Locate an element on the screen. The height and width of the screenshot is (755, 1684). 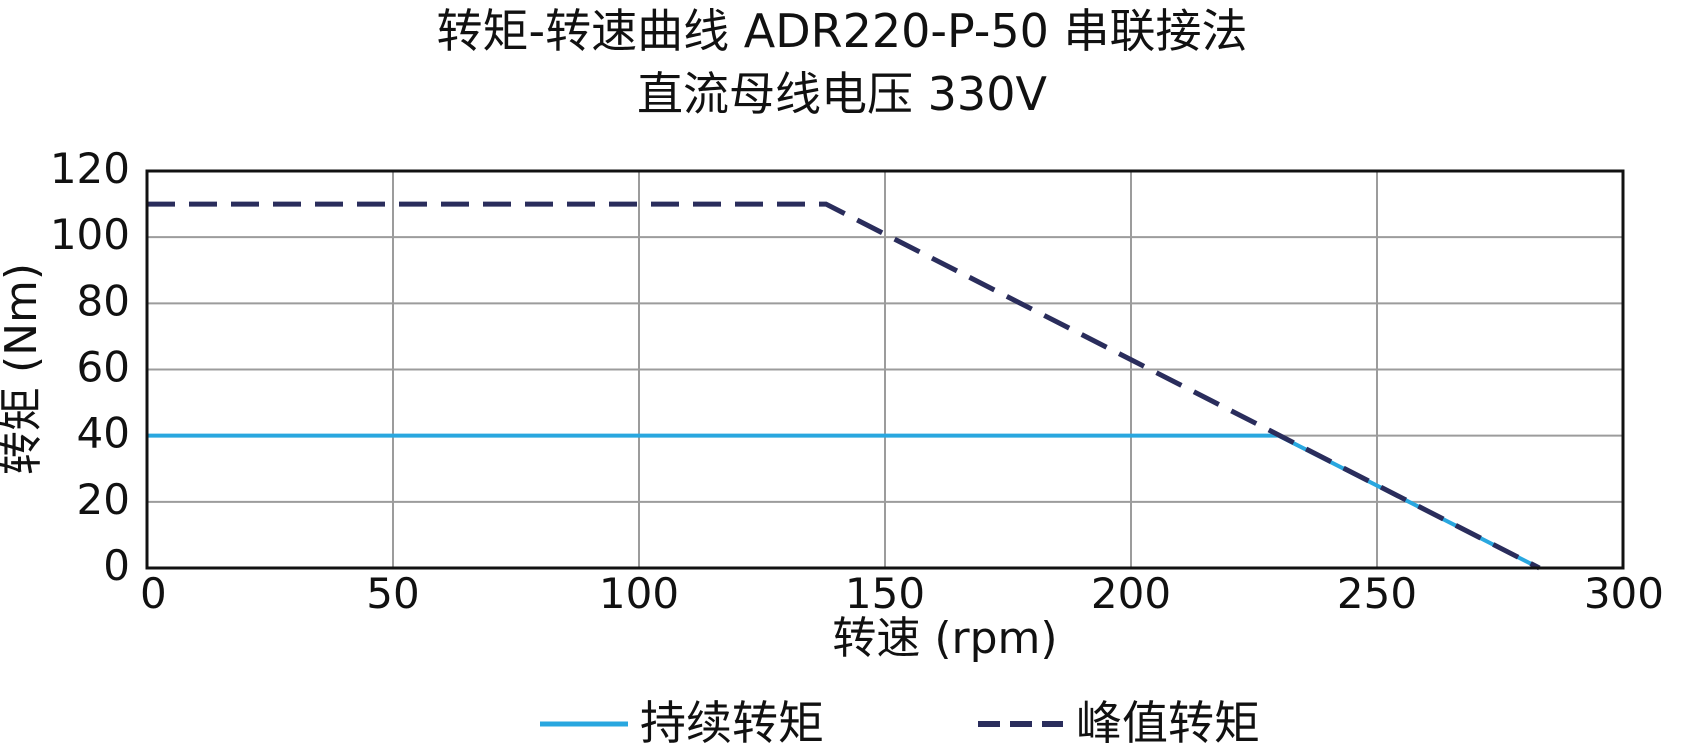
x-tick-label-250: 250 is located at coordinates (1377, 593).